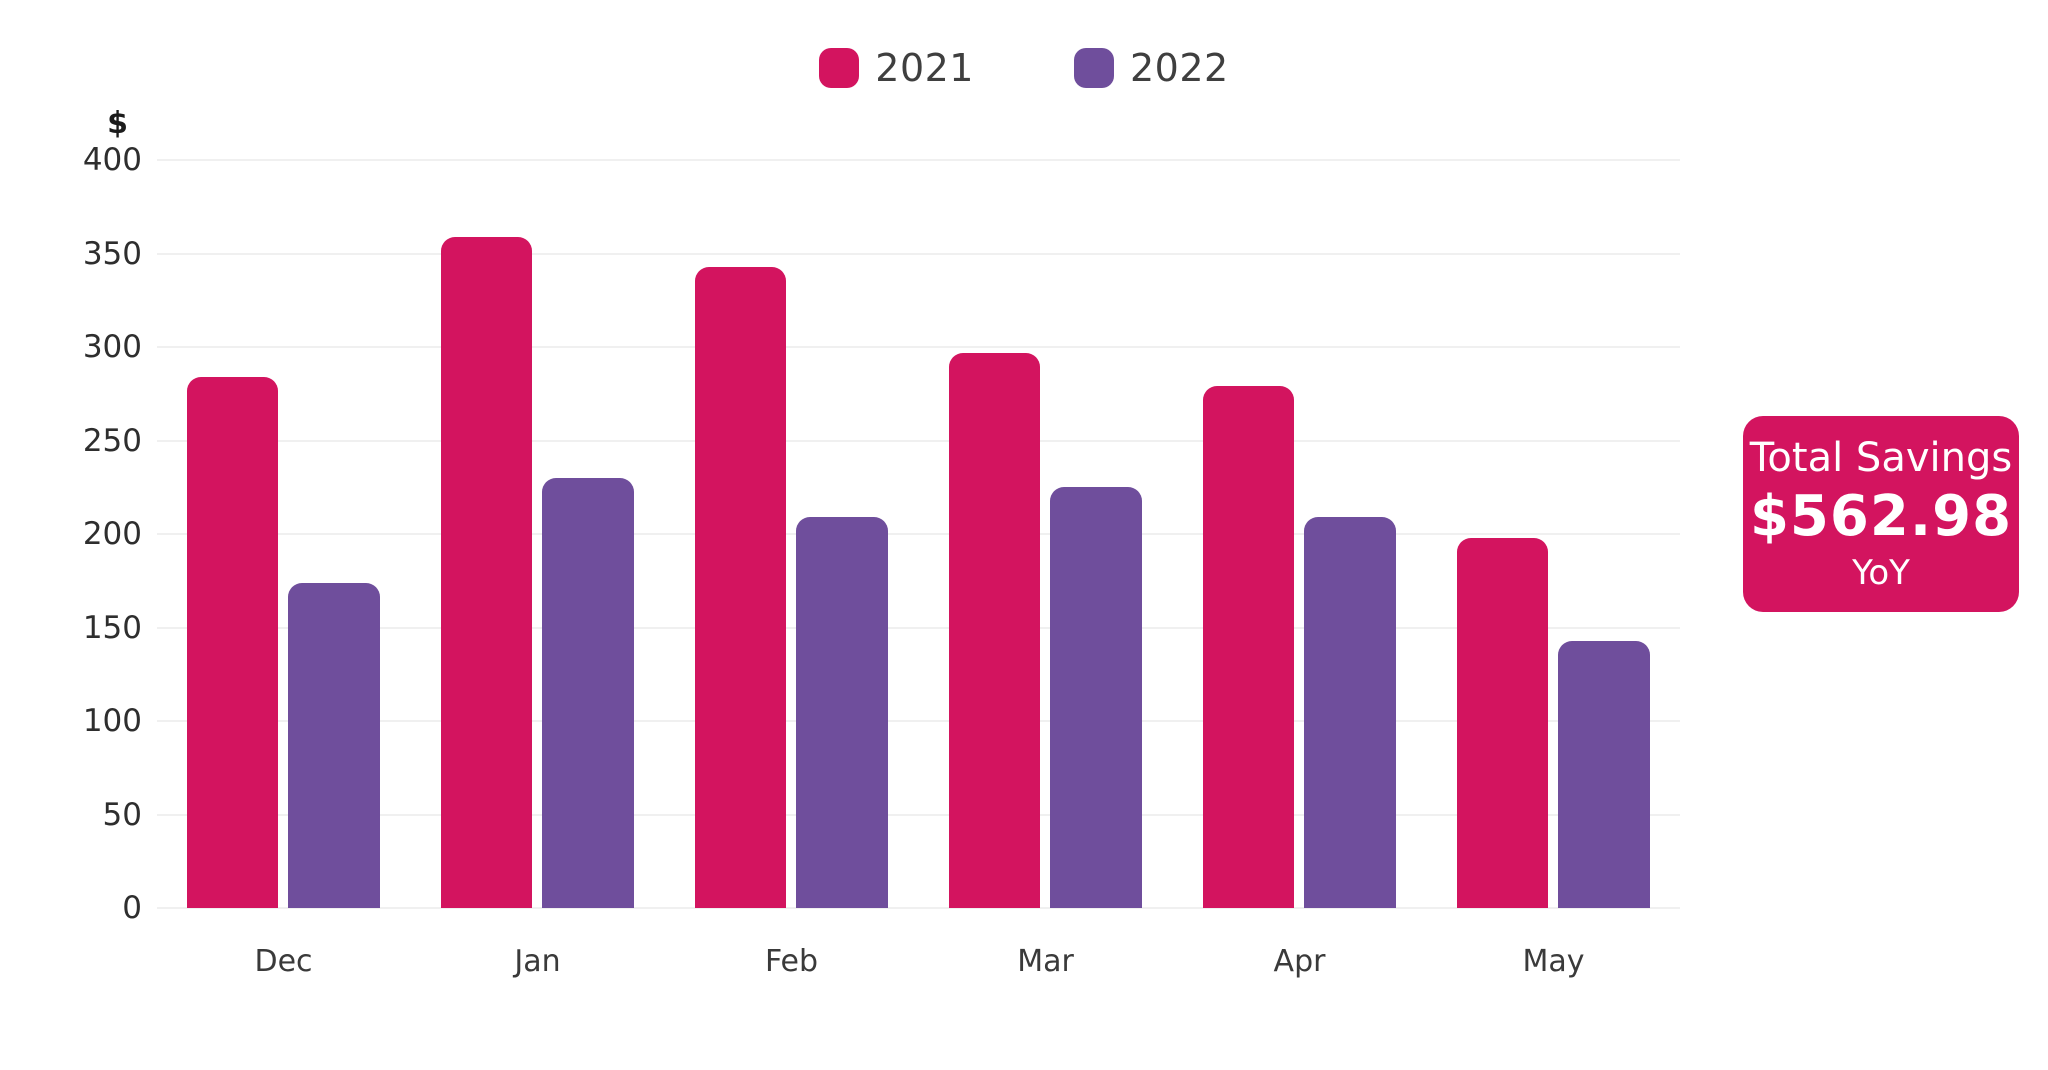  I want to click on bar-2021-jan, so click(486, 572).